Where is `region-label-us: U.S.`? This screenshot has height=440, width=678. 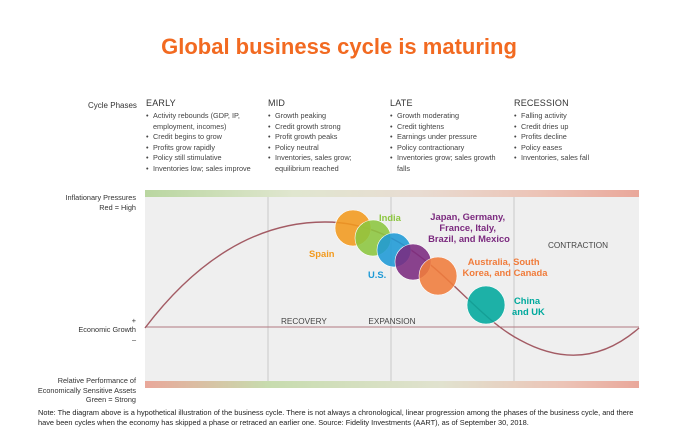 region-label-us: U.S. is located at coordinates (377, 274).